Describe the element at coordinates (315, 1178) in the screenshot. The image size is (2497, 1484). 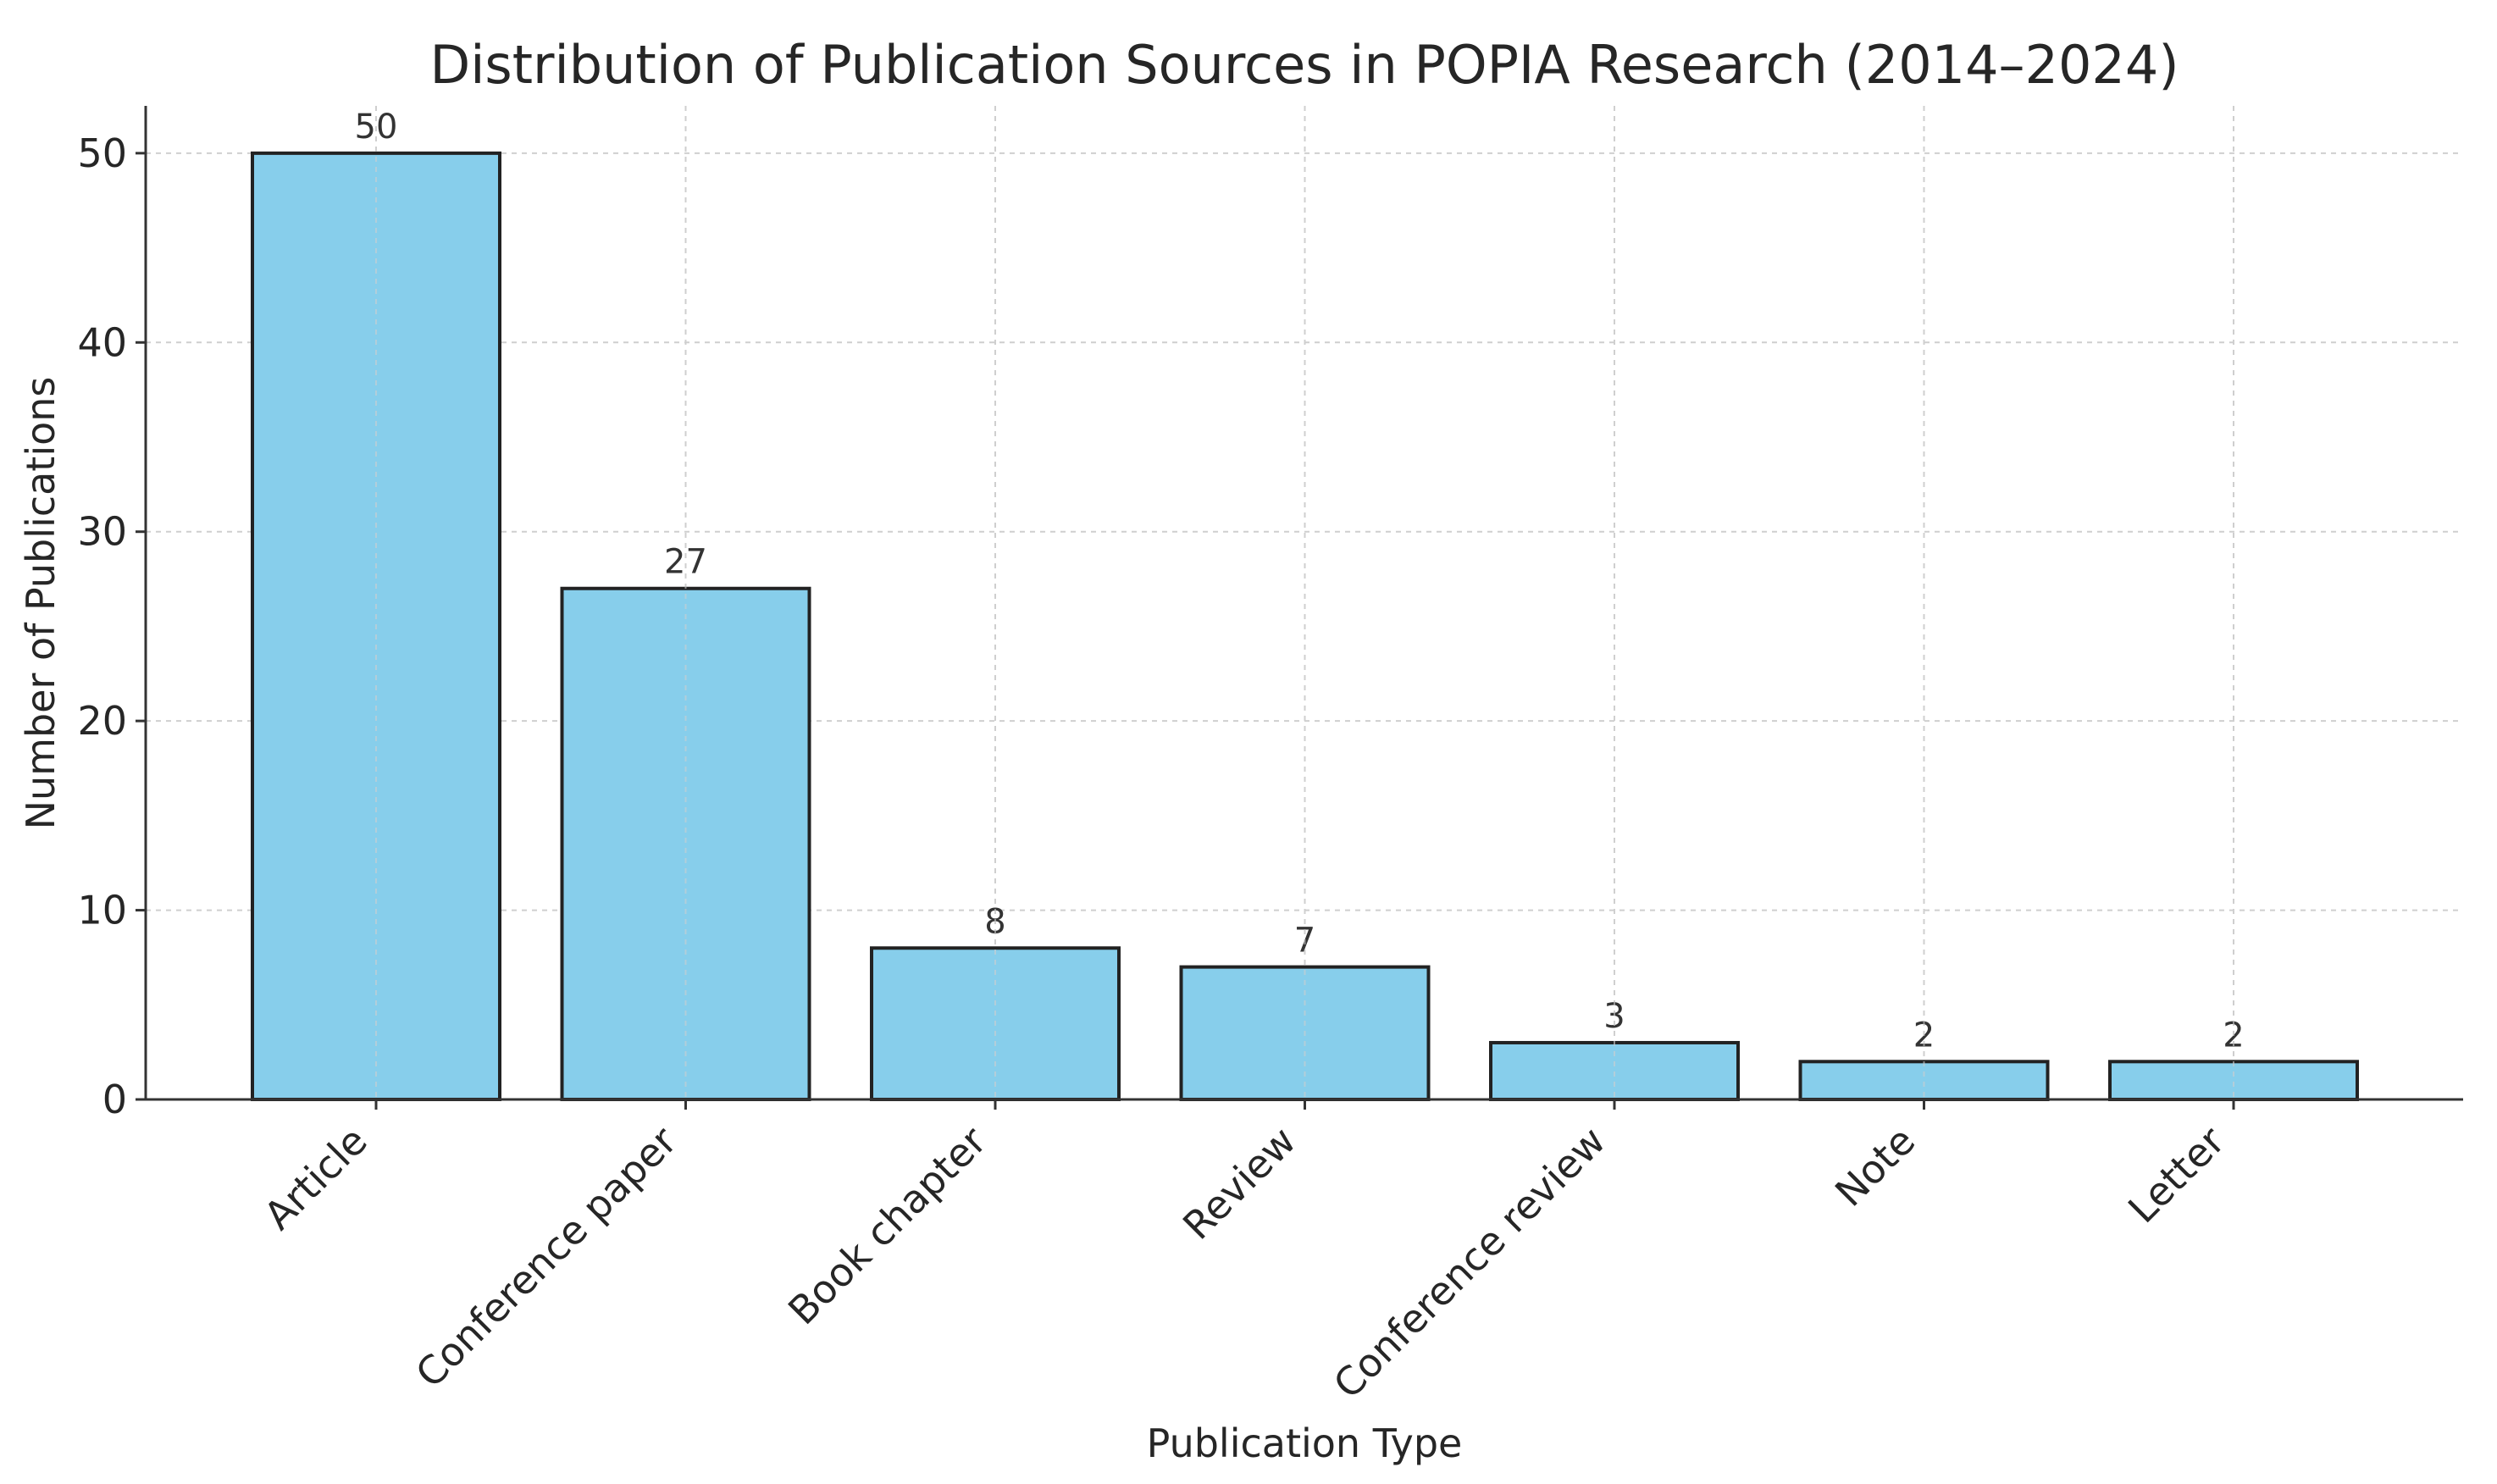
I see `x-tick-label: Article` at that location.